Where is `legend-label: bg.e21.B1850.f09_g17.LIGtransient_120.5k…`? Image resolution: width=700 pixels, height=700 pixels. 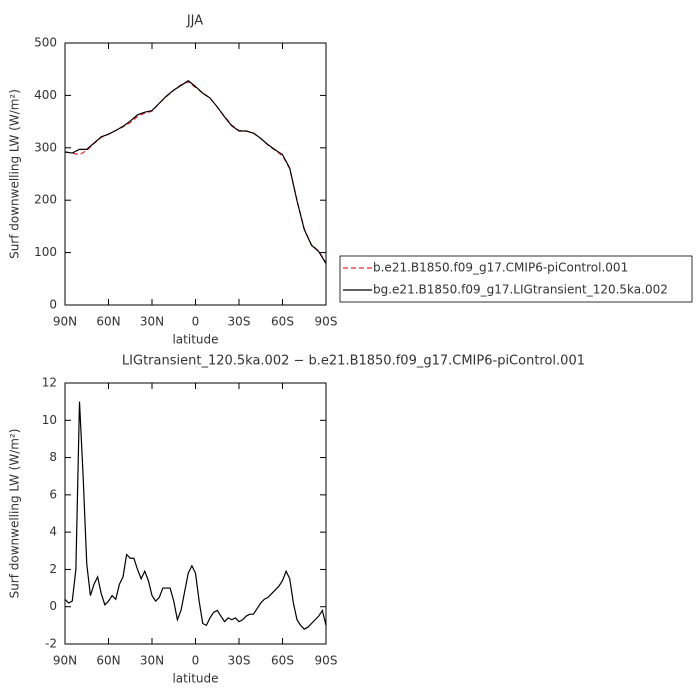 legend-label: bg.e21.B1850.f09_g17.LIGtransient_120.5k… is located at coordinates (520, 290).